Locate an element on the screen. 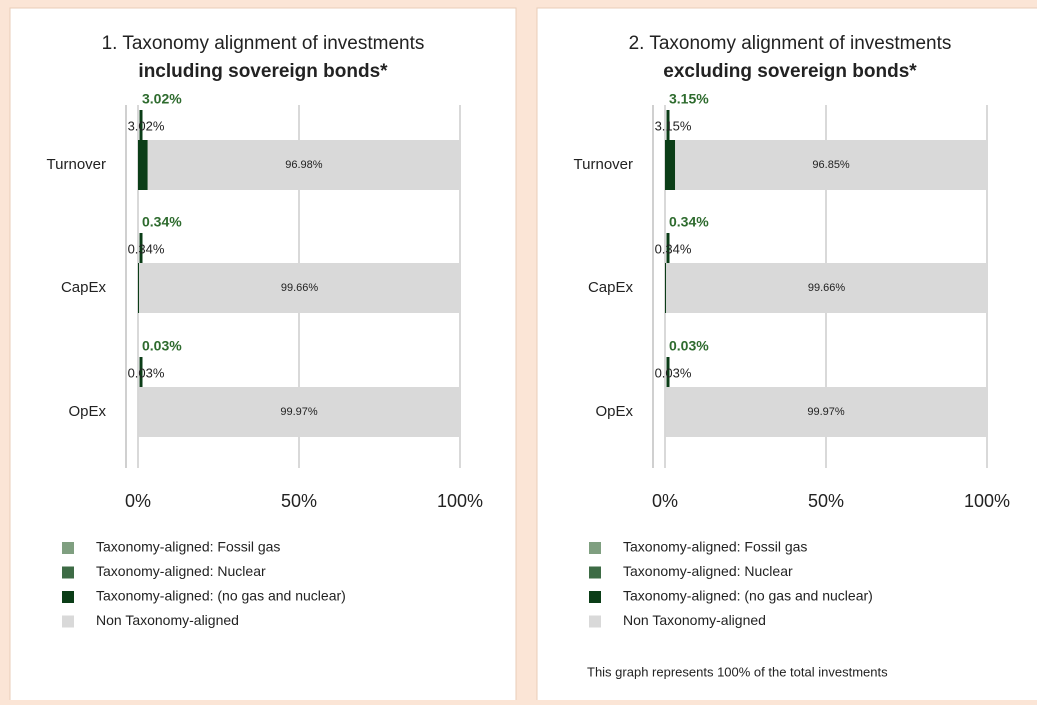  chart-title: 2. Taxonomy alignment of investments is located at coordinates (790, 43).